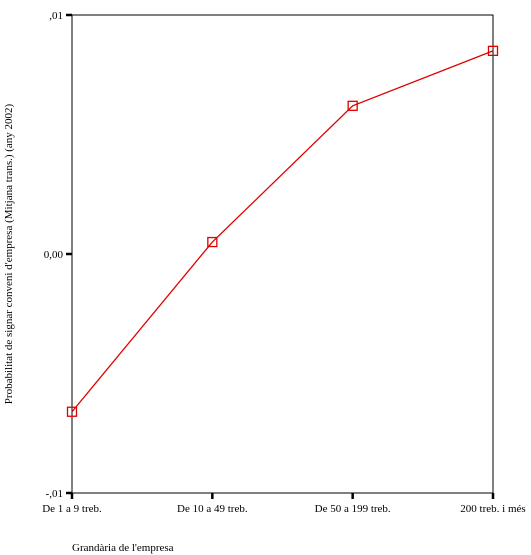  I want to click on x-axis-label: Grandària de l'empresa, so click(123, 548).